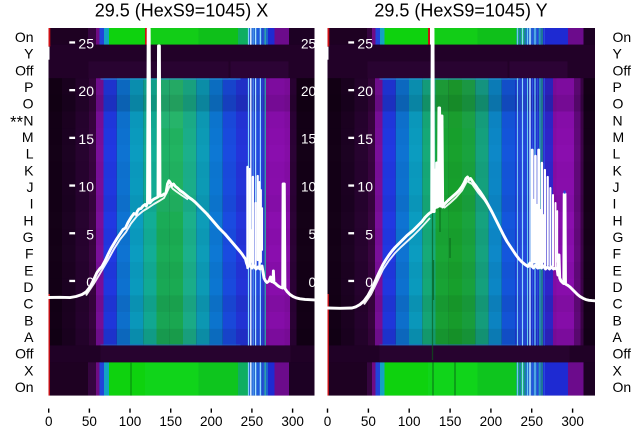 The height and width of the screenshot is (445, 640). I want to click on svg-text: 29.5 (HexS9=1045) X, so click(182, 11).